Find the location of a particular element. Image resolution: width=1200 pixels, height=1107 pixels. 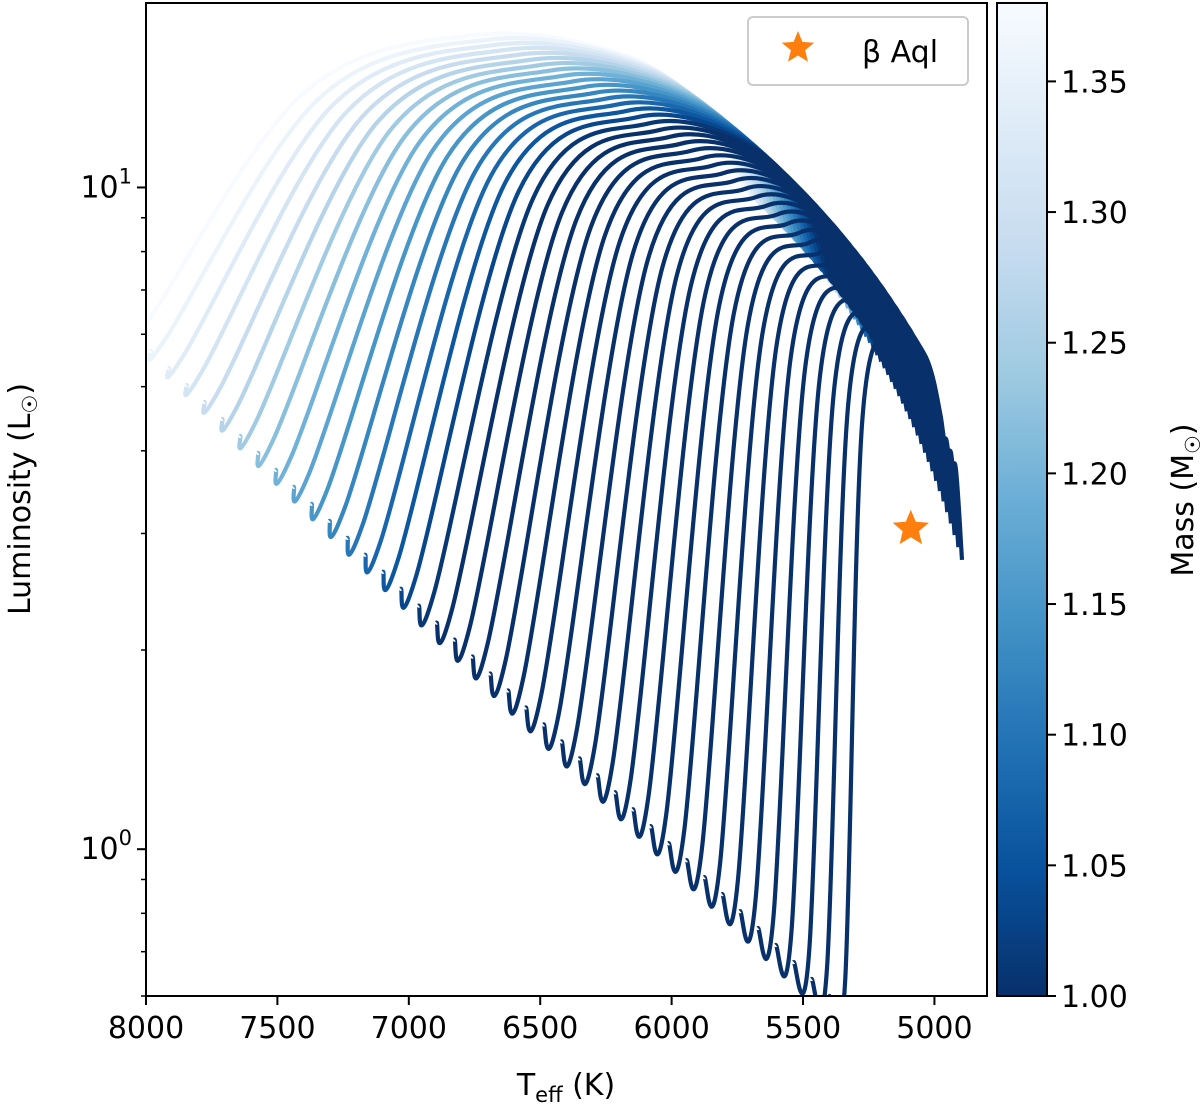

colorbar-tick-label: 1.30 is located at coordinates (1094, 213).